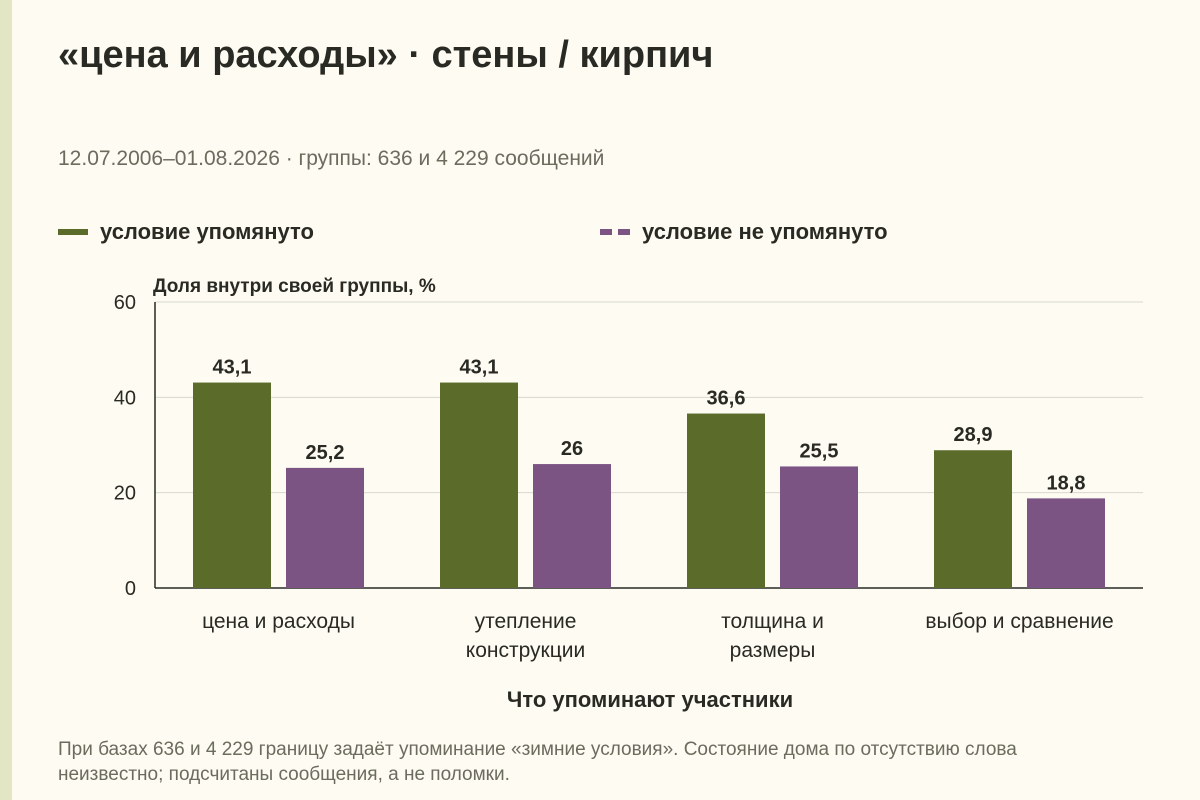 This screenshot has width=1200, height=800. What do you see at coordinates (125, 398) in the screenshot?
I see `y-tick-label: 40` at bounding box center [125, 398].